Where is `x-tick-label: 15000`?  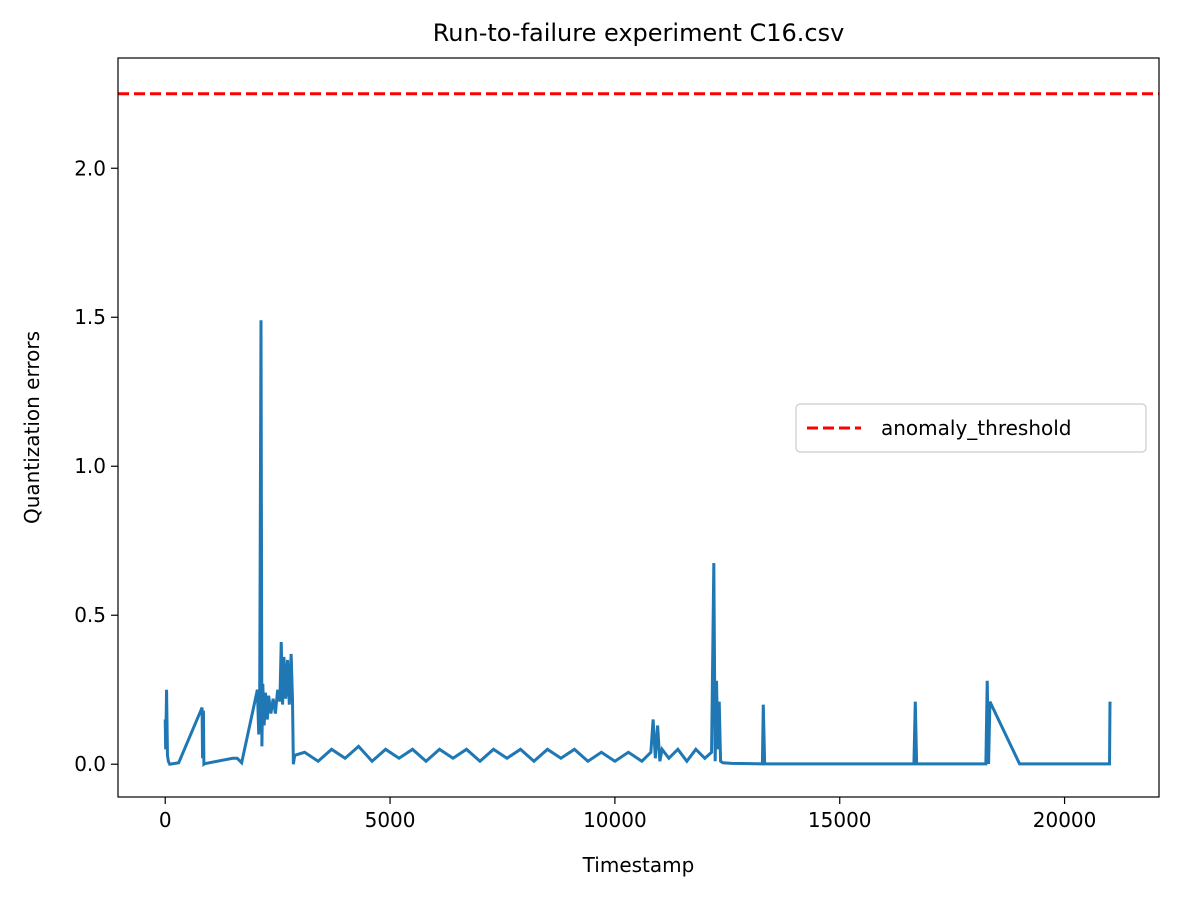 x-tick-label: 15000 is located at coordinates (840, 820).